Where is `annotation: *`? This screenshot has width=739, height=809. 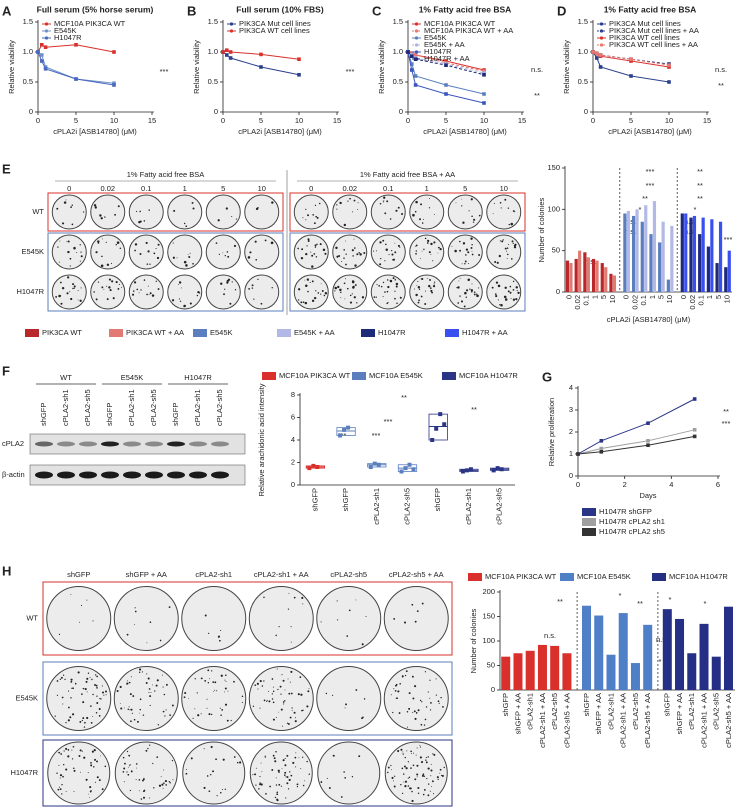 annotation: * is located at coordinates (695, 209).